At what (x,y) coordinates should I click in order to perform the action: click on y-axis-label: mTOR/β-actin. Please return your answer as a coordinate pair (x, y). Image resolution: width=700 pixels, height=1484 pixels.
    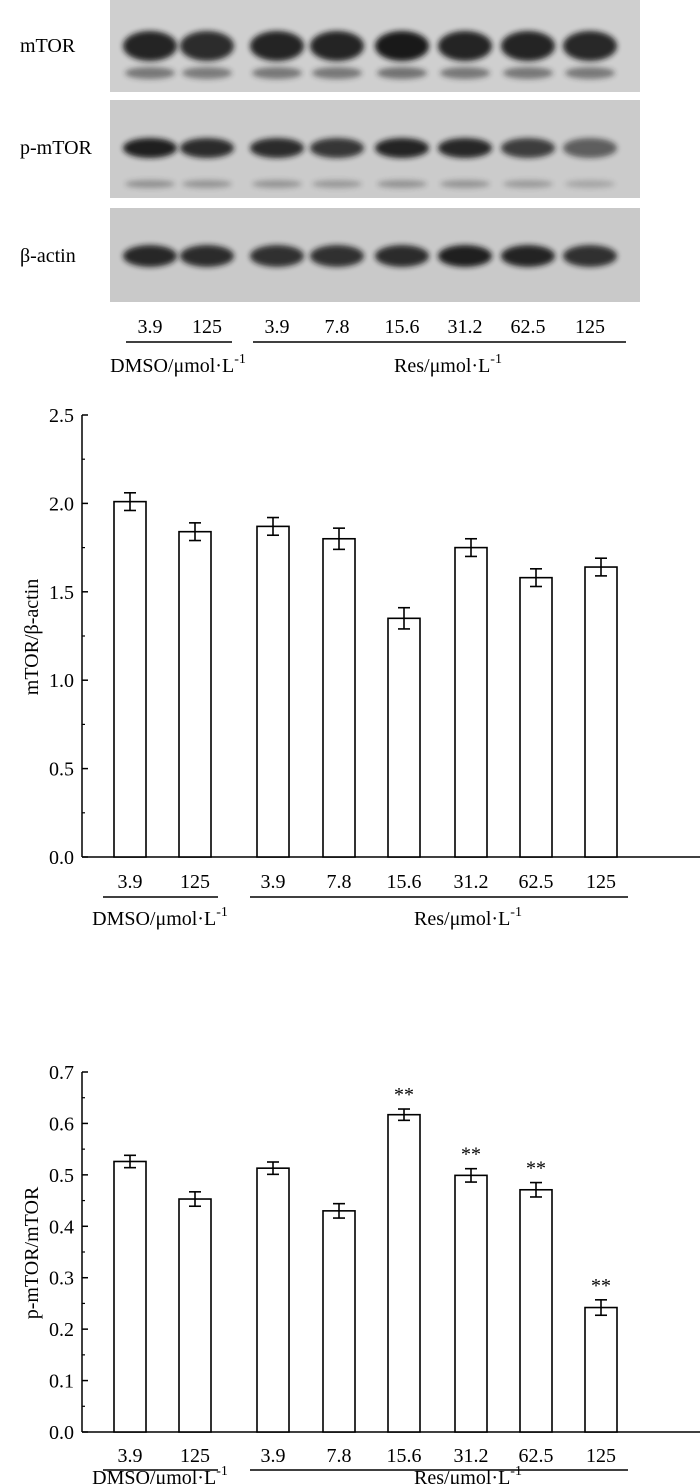
    Looking at the image, I should click on (32, 637).